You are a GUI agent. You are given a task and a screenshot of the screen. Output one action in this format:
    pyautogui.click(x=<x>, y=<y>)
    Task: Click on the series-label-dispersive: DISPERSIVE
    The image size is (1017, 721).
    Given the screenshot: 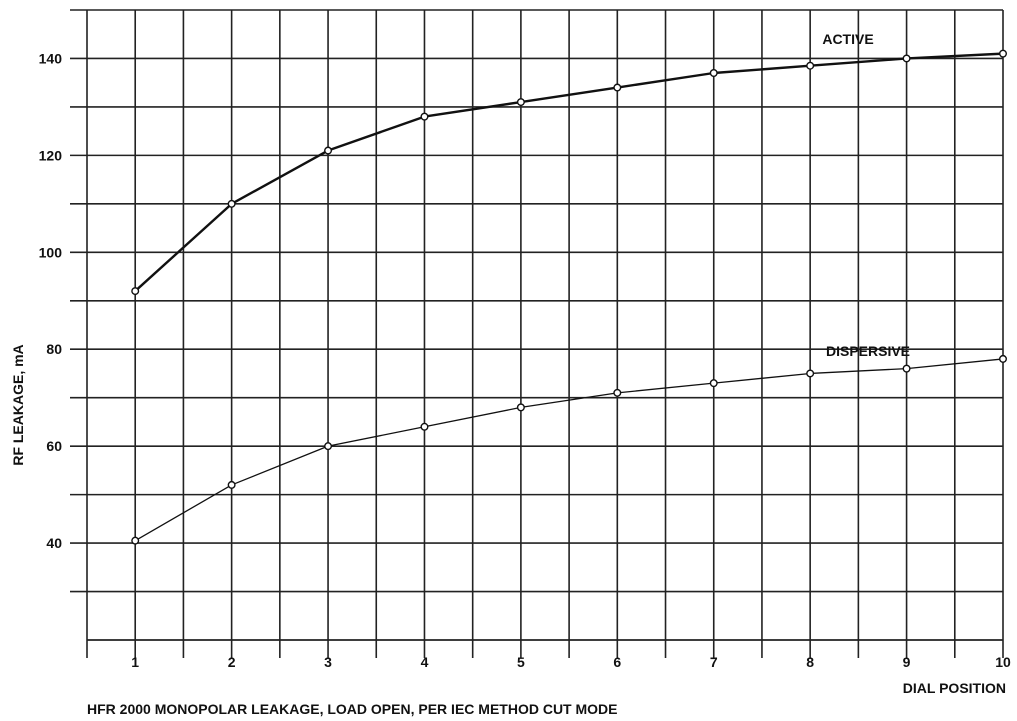 What is the action you would take?
    pyautogui.click(x=868, y=351)
    